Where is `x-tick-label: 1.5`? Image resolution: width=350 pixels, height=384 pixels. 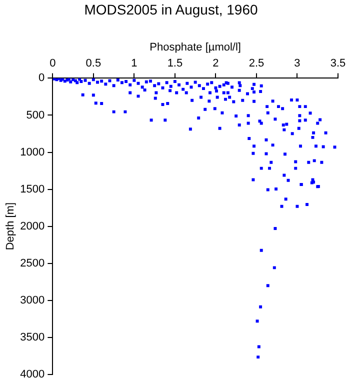
x-tick-label: 1.5 is located at coordinates (175, 64).